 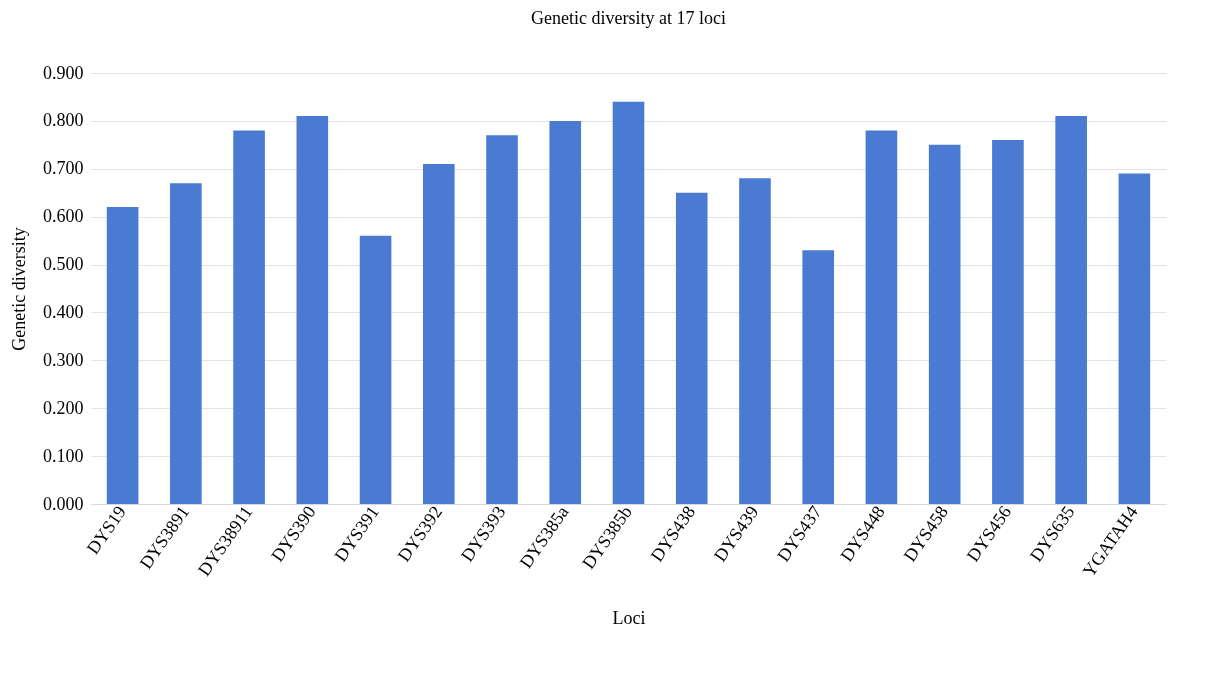 What do you see at coordinates (19, 289) in the screenshot?
I see `y-axis-title: Genetic diversity` at bounding box center [19, 289].